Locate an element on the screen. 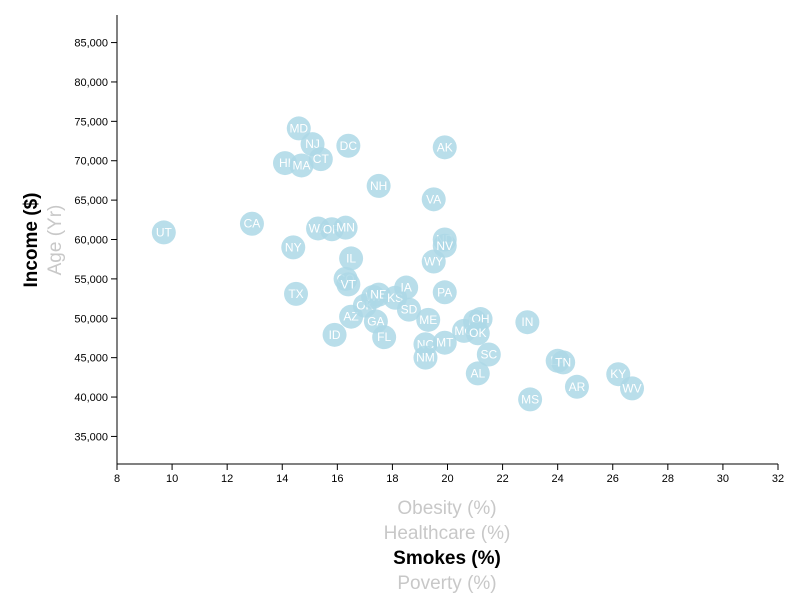 The image size is (799, 609). x-tick-label: 12 is located at coordinates (227, 479).